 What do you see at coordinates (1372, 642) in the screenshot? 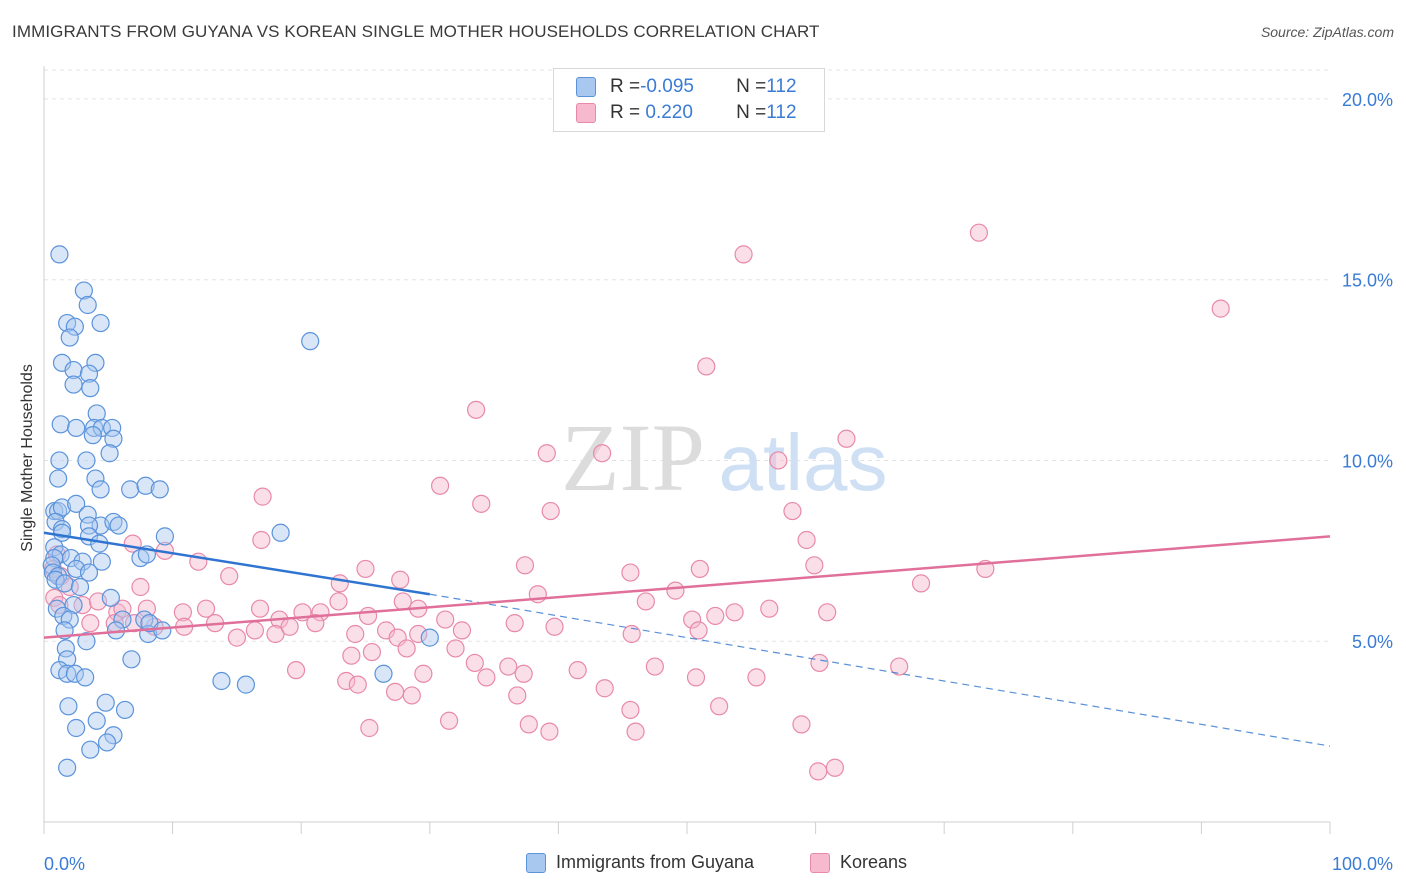
I see `y-tick-label: 5.0%` at bounding box center [1372, 642].